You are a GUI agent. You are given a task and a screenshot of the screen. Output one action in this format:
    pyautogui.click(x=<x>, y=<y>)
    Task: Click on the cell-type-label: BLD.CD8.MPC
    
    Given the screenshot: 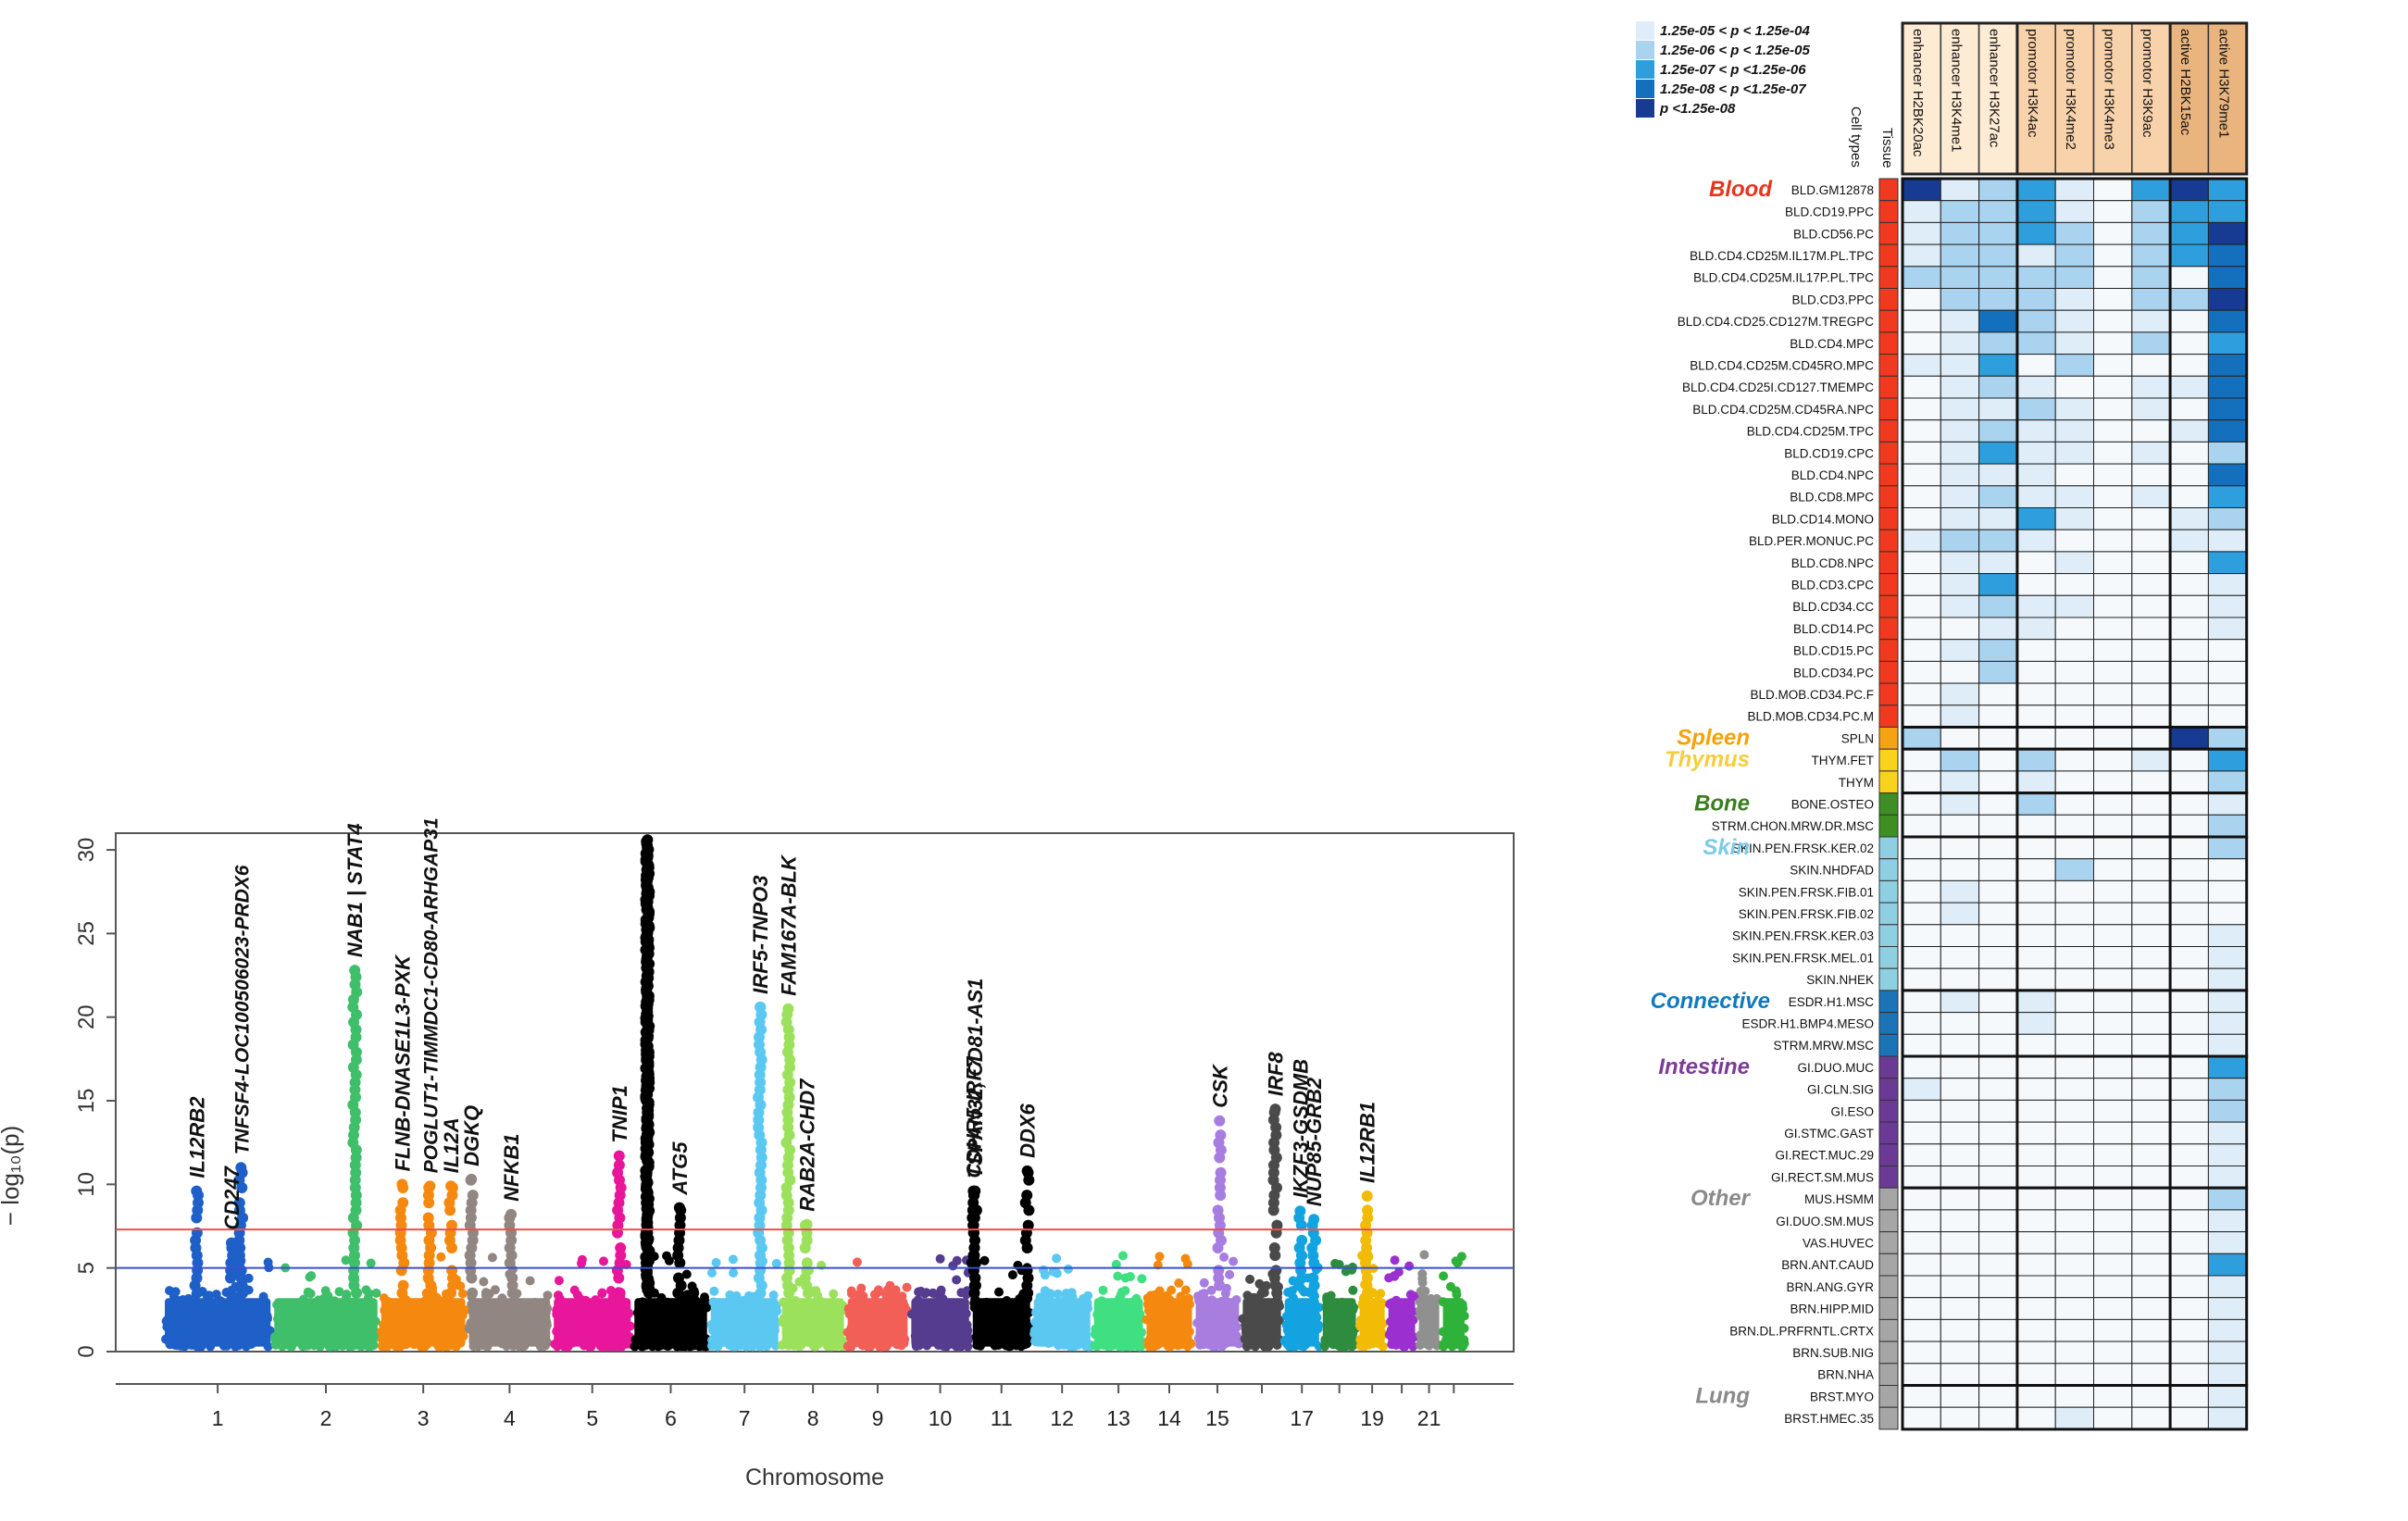 What is the action you would take?
    pyautogui.click(x=1832, y=498)
    